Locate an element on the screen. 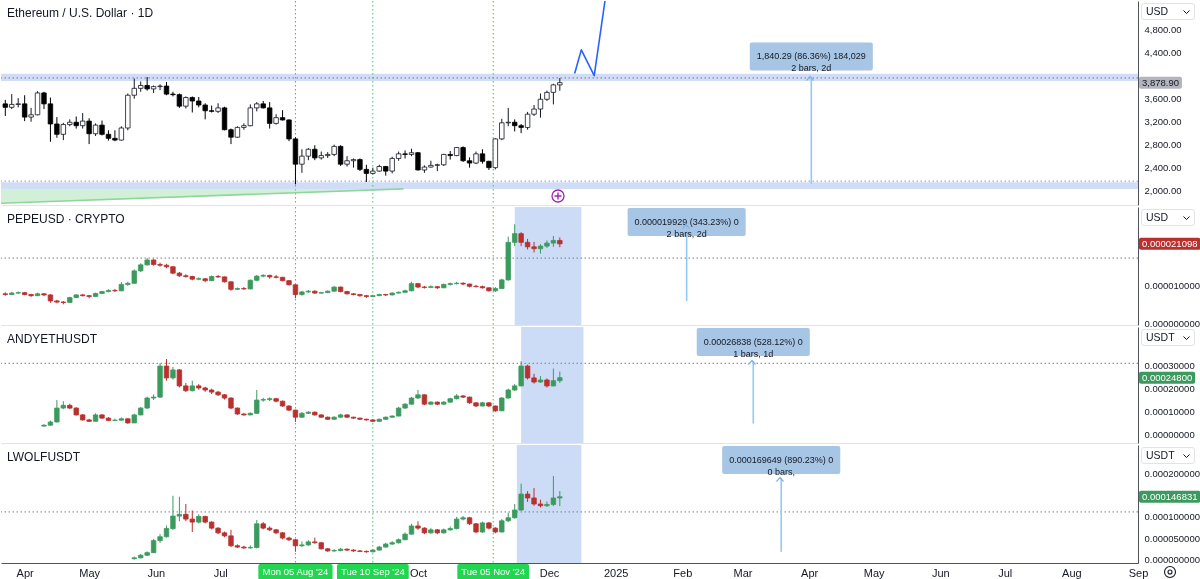 The height and width of the screenshot is (579, 1200). y-tick-label: 0.00010000 is located at coordinates (1169, 411).